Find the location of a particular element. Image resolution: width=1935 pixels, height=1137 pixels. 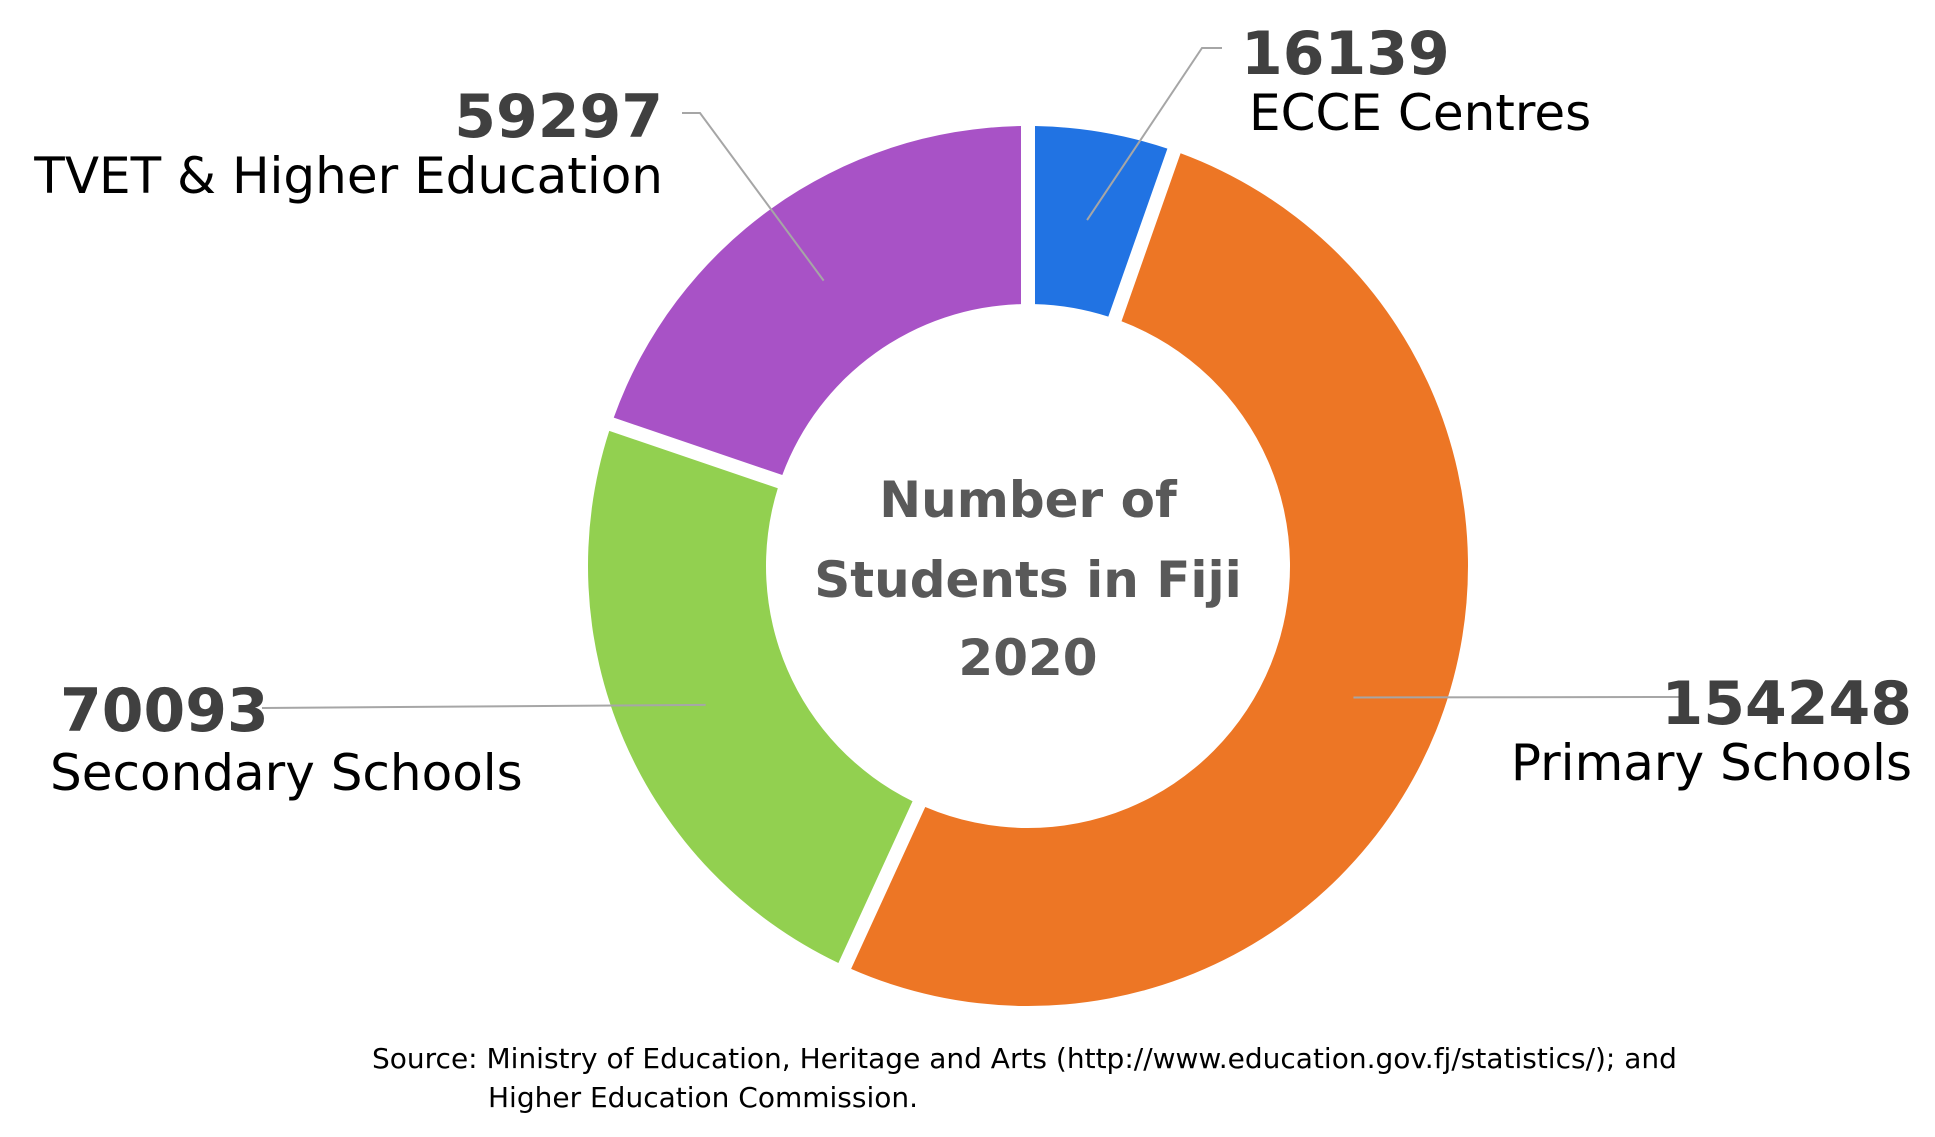

leader-line-ecce is located at coordinates (1154, 134).